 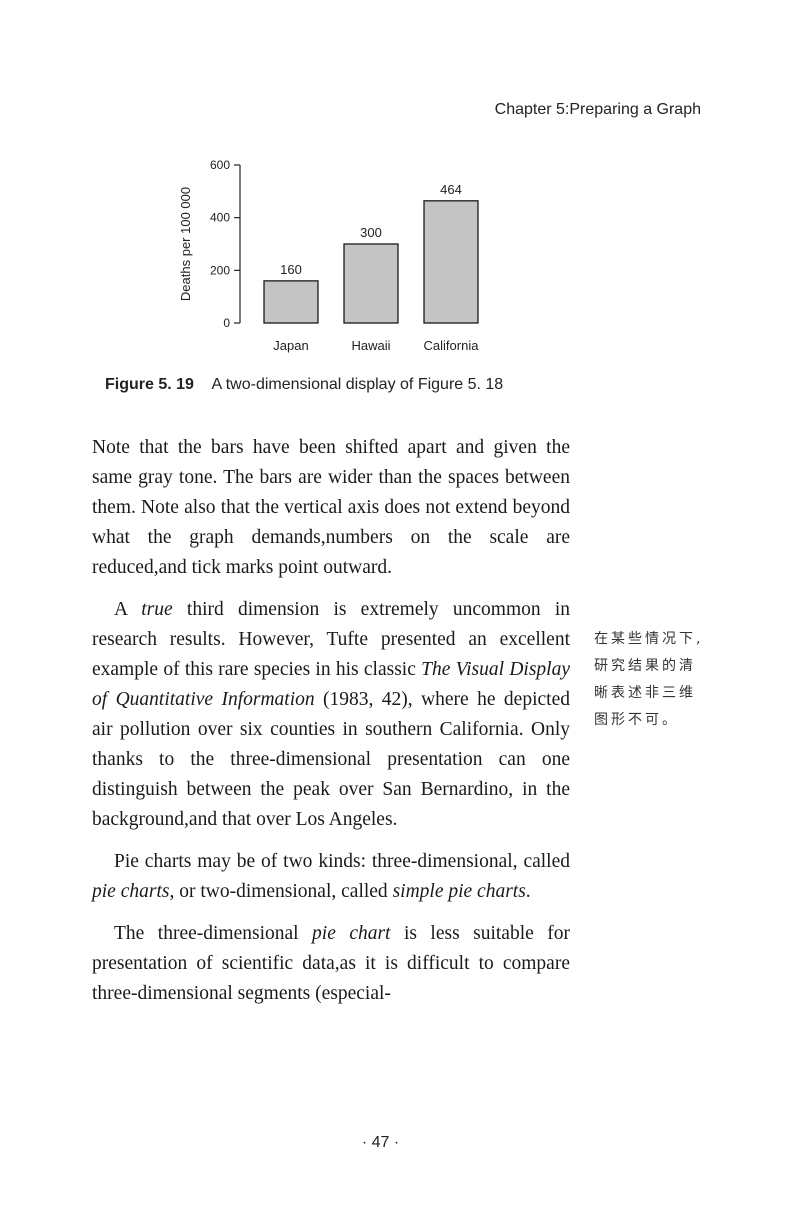 I want to click on bar-data-label: 160, so click(x=291, y=269).